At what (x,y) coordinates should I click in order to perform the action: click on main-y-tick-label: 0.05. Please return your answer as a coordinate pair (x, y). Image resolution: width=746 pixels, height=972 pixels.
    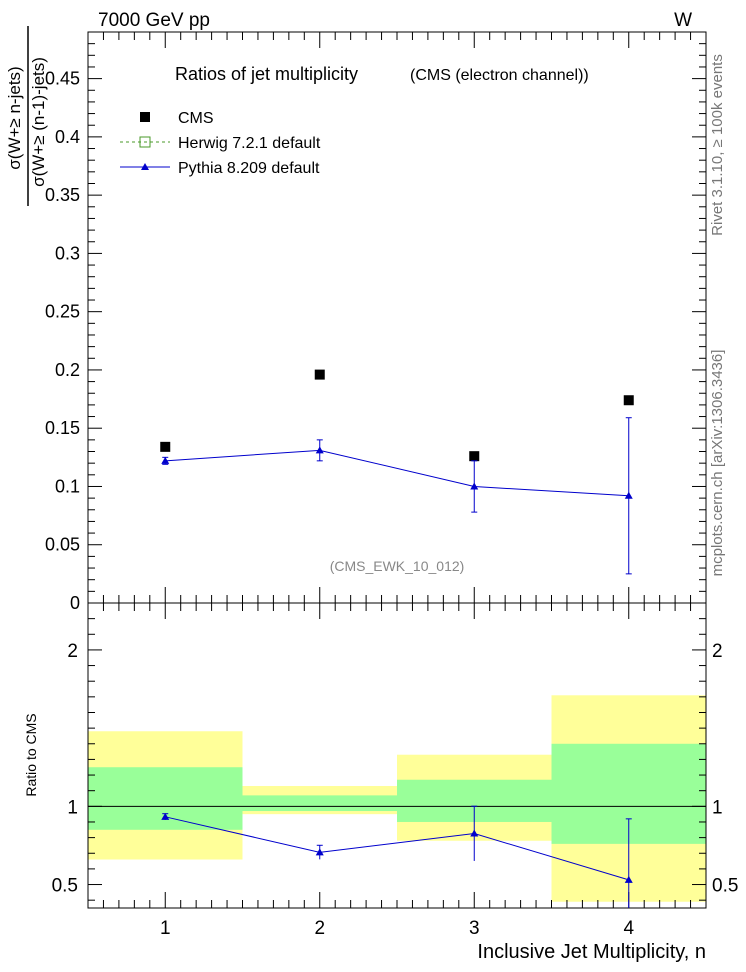
    Looking at the image, I should click on (62, 545).